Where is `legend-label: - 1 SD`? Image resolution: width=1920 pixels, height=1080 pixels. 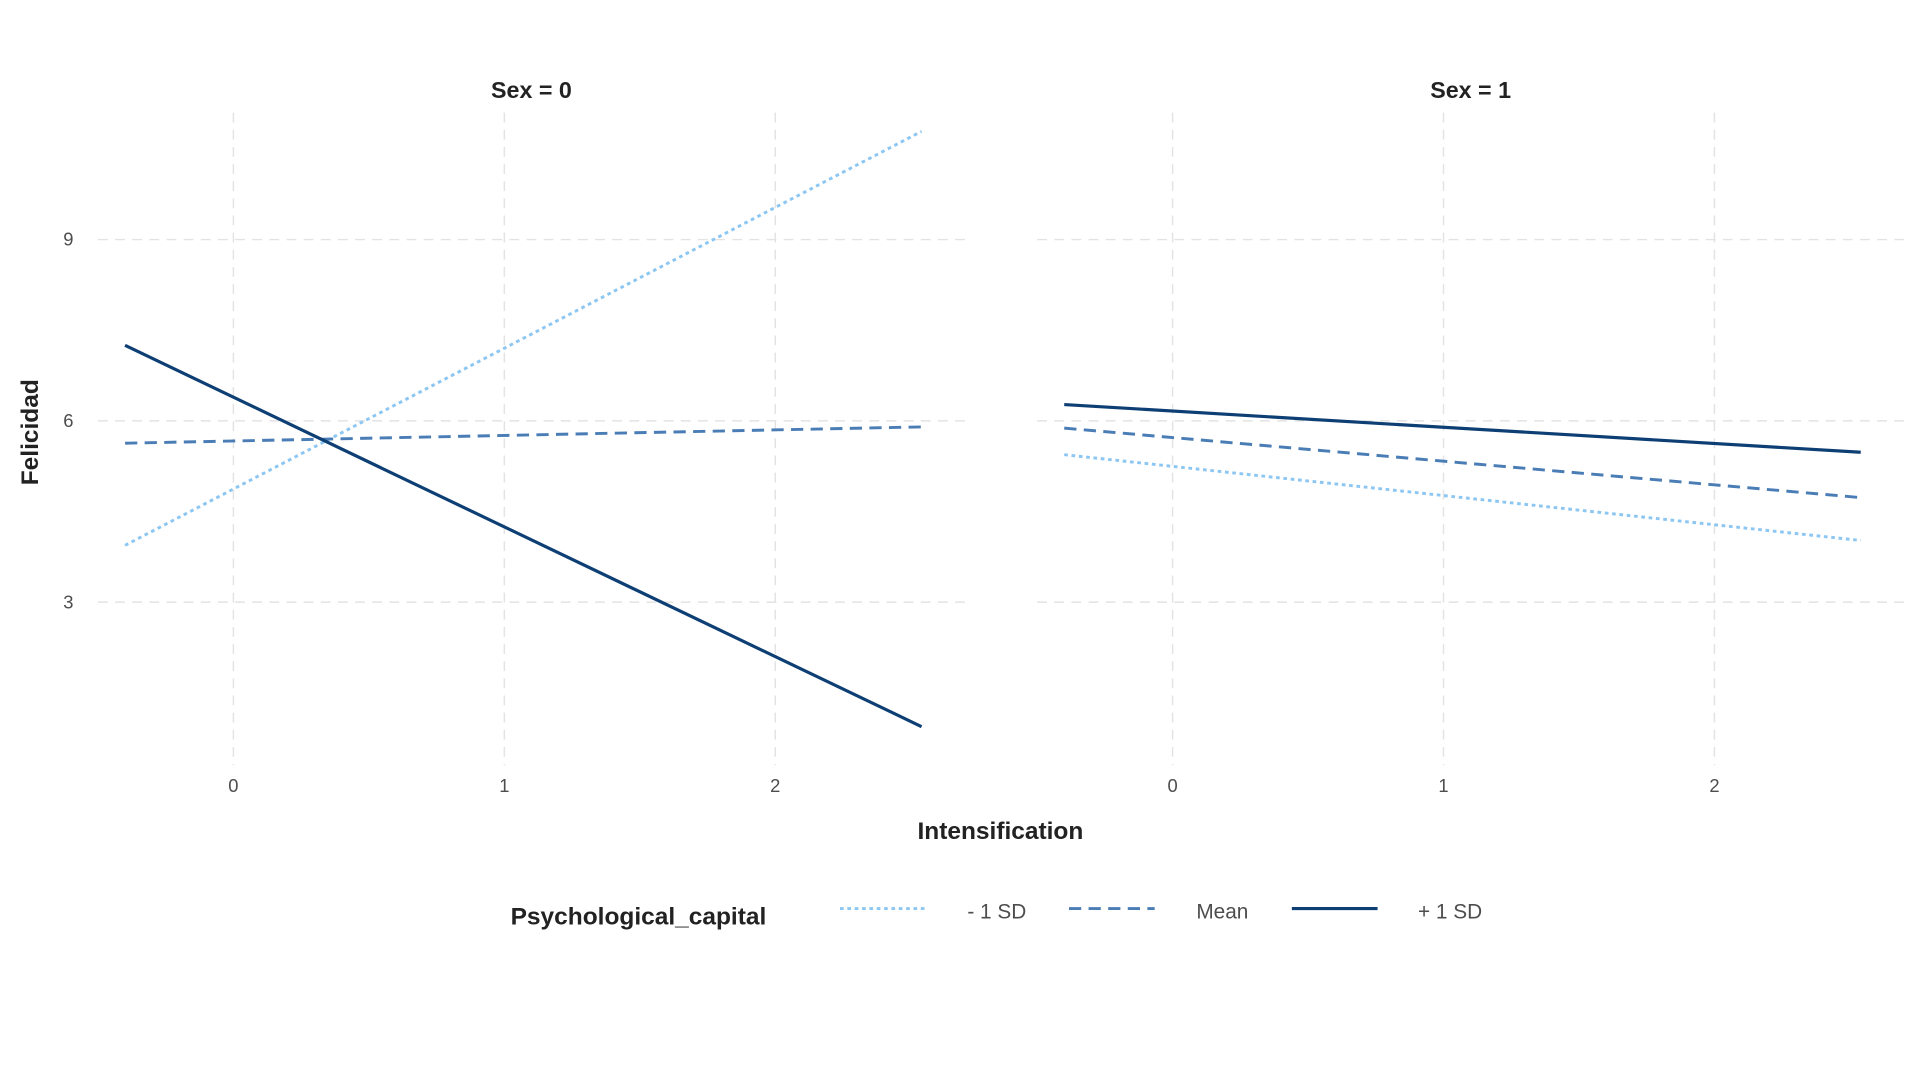
legend-label: - 1 SD is located at coordinates (996, 911).